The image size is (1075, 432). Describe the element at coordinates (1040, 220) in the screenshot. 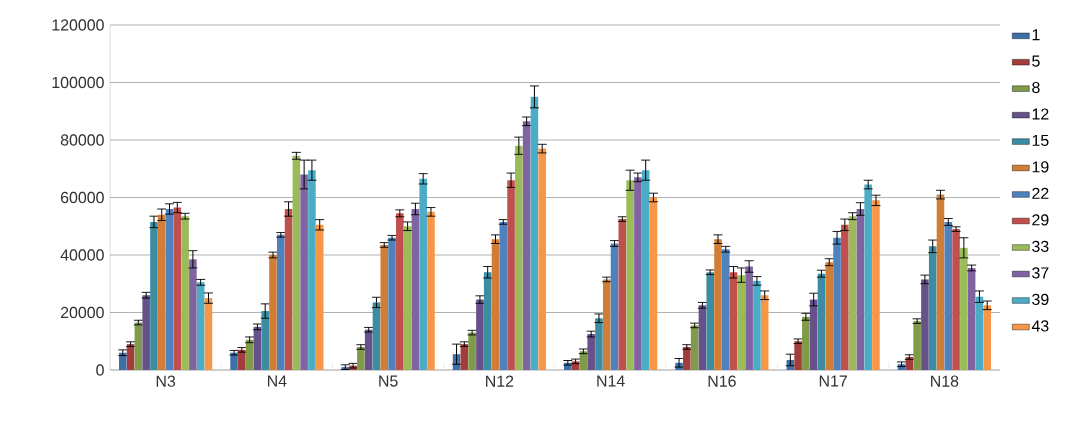

I see `legend-label: 29` at that location.